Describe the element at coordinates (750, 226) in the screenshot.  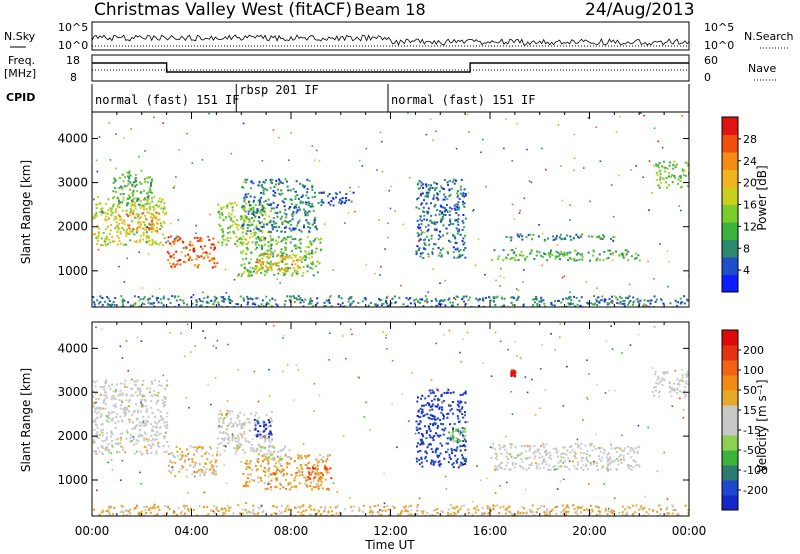
I see `power-colorbar-tick: 12` at that location.